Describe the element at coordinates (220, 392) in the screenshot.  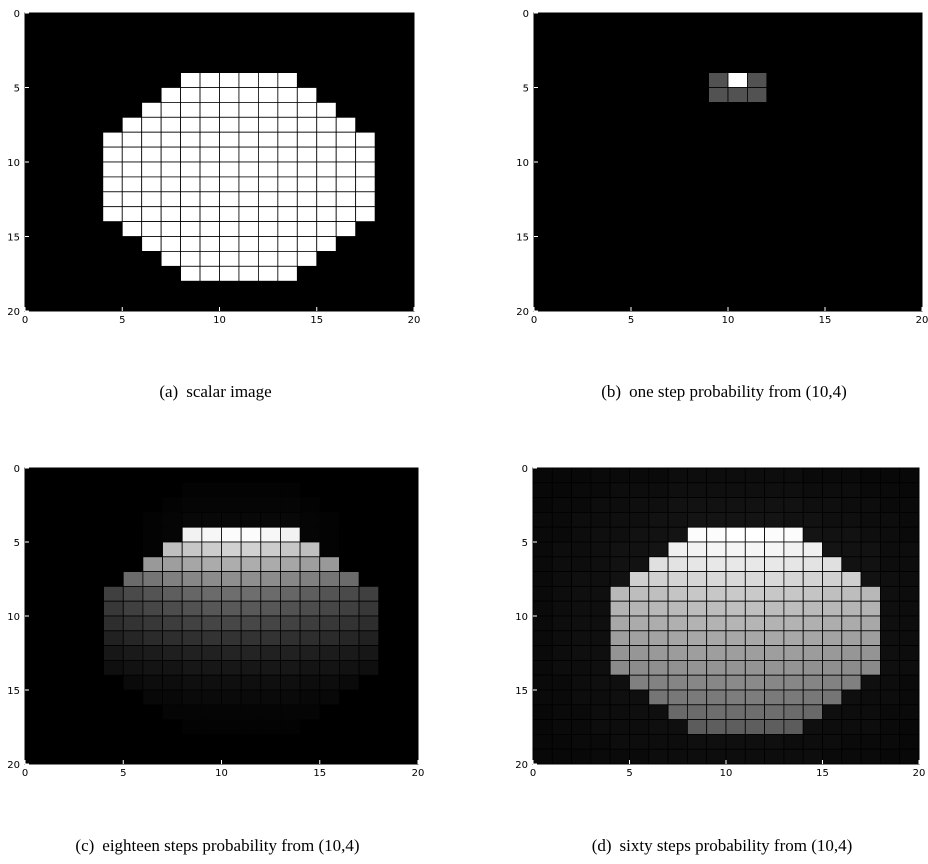
I see `panel-caption: (a) scalar image` at that location.